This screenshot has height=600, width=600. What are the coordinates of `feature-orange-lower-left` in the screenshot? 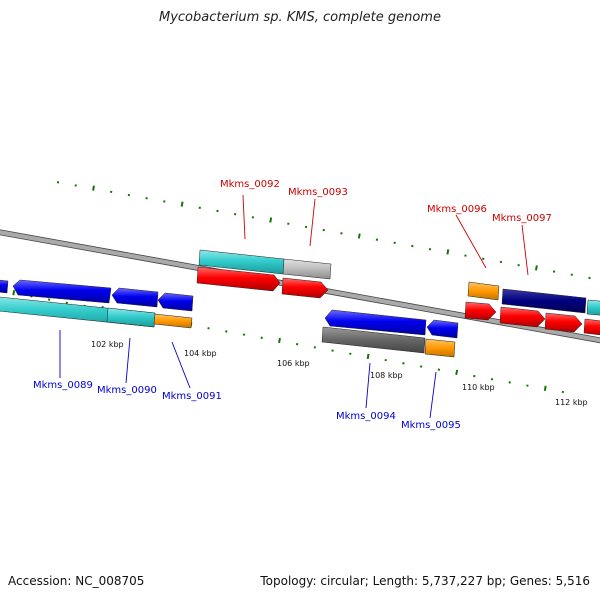 It's located at (173, 321).